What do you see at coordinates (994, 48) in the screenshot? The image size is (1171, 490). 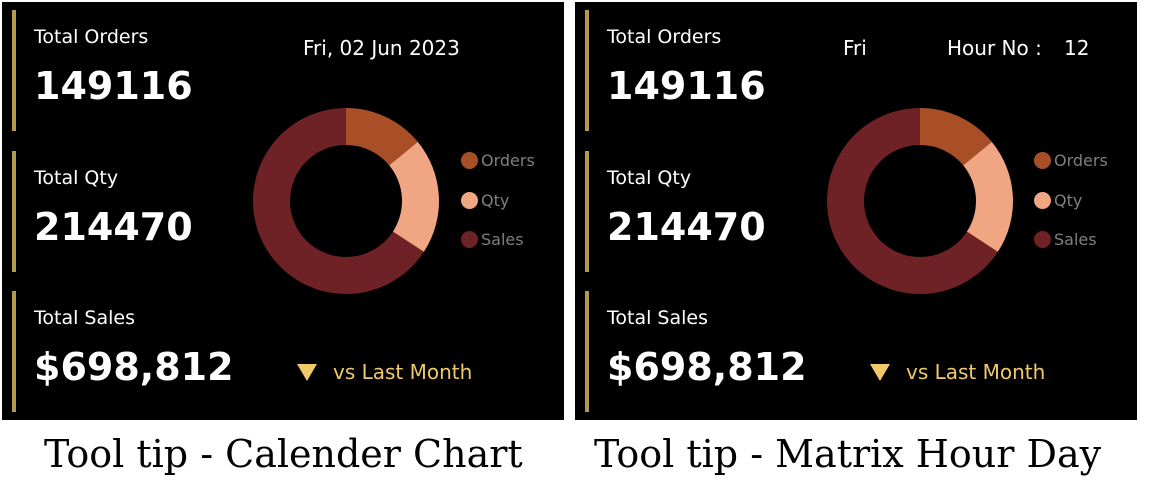 I see `hour-label: Hour No :` at bounding box center [994, 48].